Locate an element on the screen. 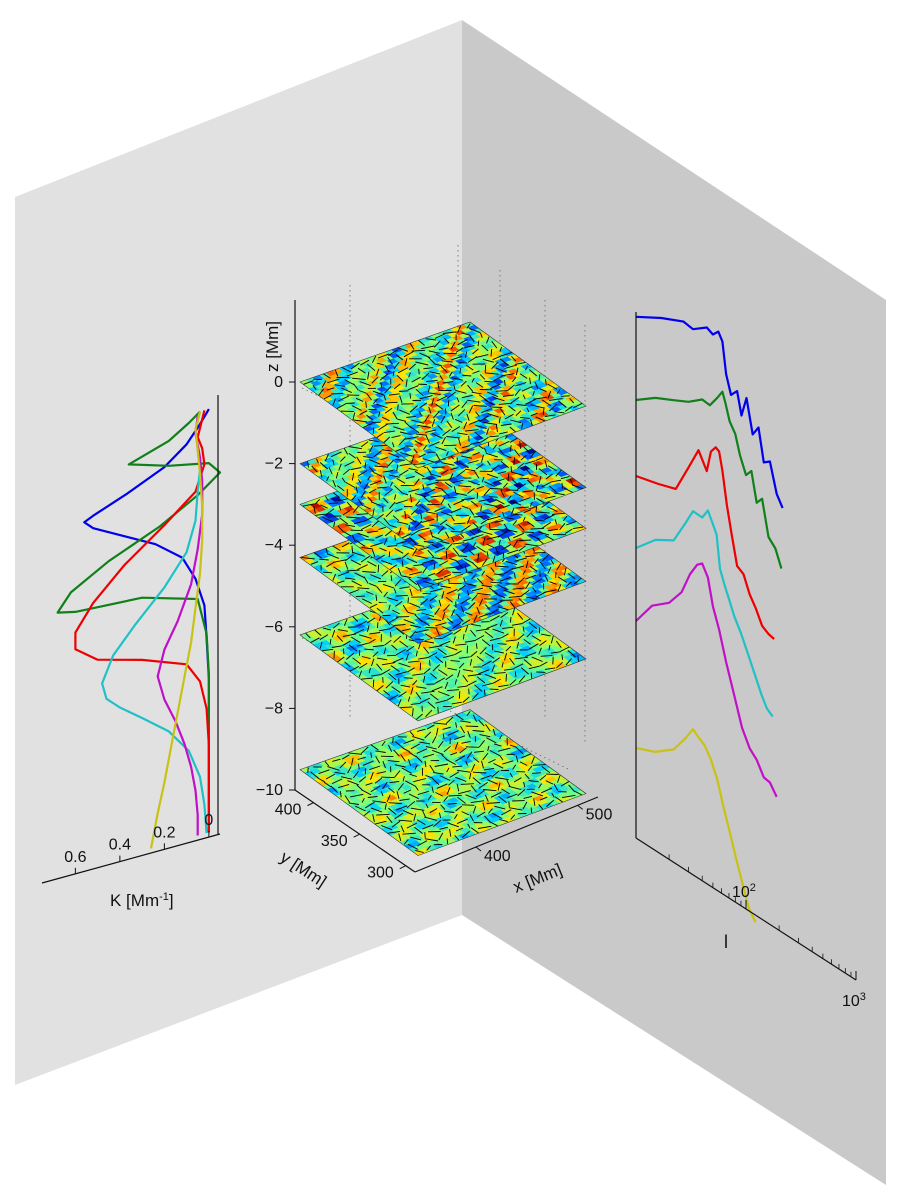 The image size is (900, 1202). right-spectrum-panel: 102 103 l is located at coordinates (750, 661).